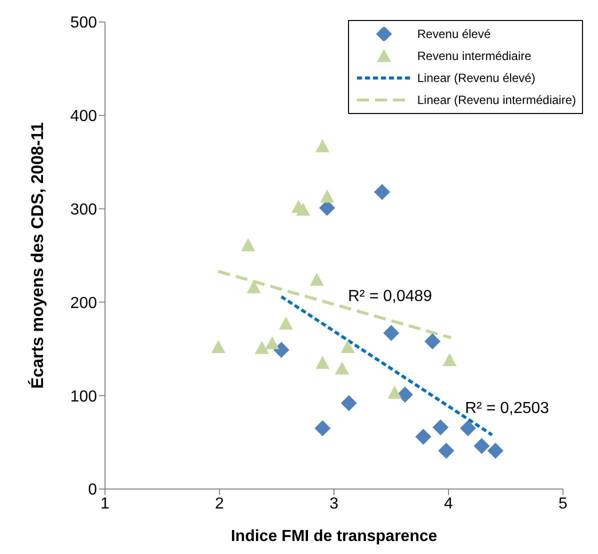  I want to click on legend-label: Revenu élevé, so click(454, 34).